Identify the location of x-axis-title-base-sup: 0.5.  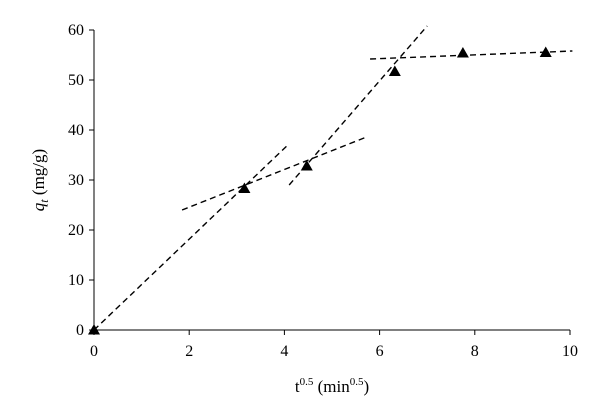
(307, 382).